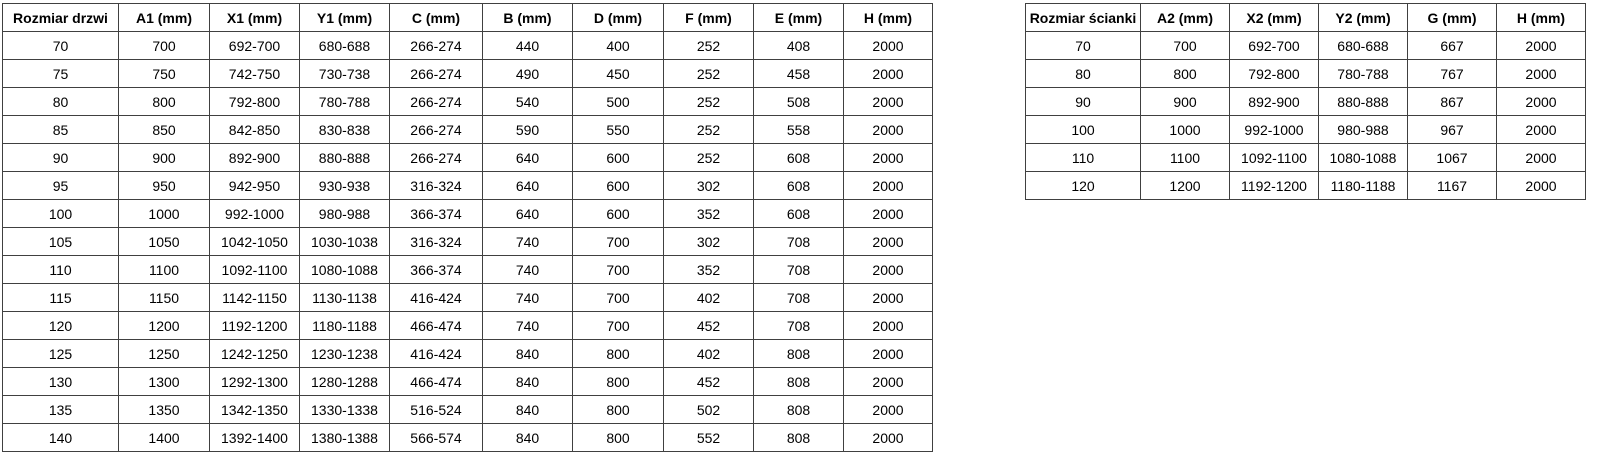  Describe the element at coordinates (1083, 17) in the screenshot. I see `header-cell: Rozmiar ścianki` at that location.